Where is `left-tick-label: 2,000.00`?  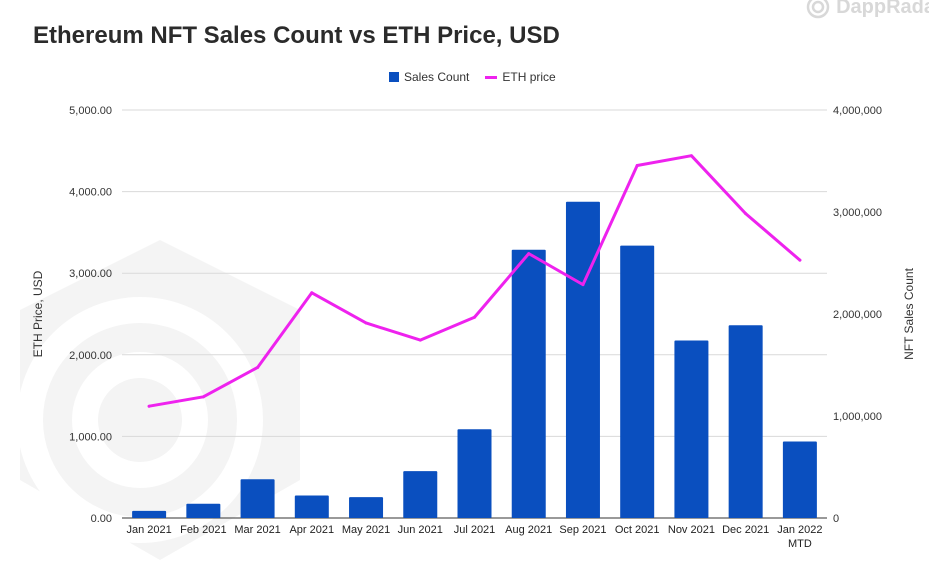
left-tick-label: 2,000.00 is located at coordinates (90, 356).